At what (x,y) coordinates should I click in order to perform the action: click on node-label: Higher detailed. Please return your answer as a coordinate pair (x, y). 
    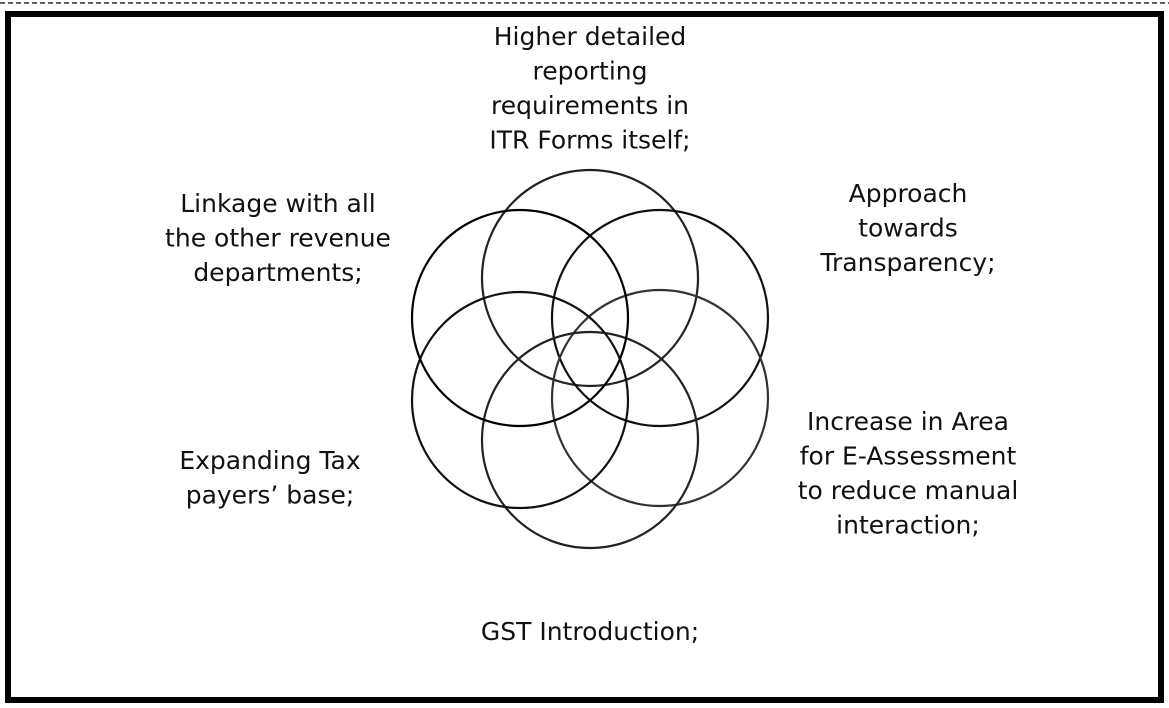
    Looking at the image, I should click on (590, 36).